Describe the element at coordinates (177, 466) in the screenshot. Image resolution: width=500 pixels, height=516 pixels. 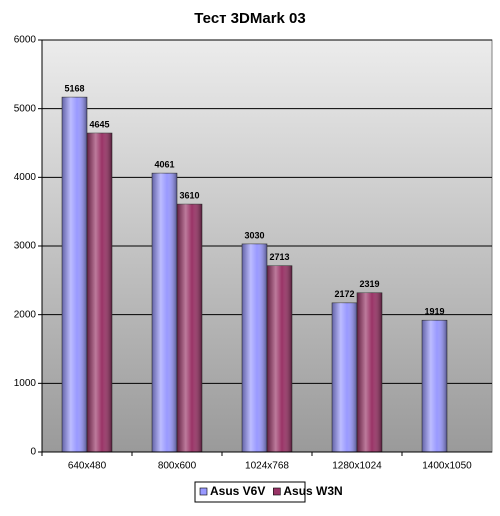
I see `x-tick-label: 800x600` at that location.